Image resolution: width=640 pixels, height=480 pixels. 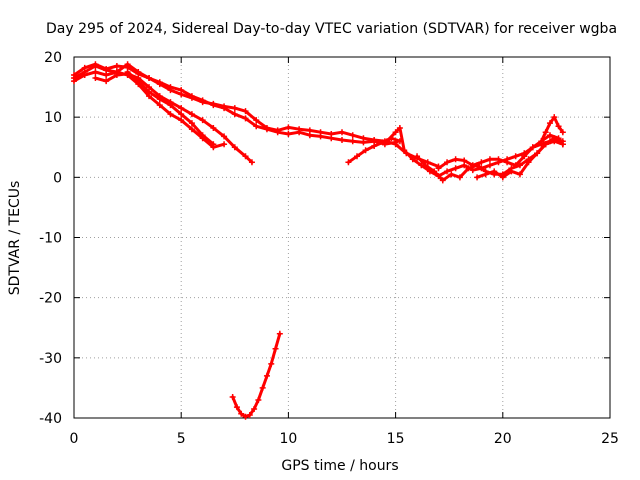 I want to click on y-tick-label: -30, so click(x=50, y=359).